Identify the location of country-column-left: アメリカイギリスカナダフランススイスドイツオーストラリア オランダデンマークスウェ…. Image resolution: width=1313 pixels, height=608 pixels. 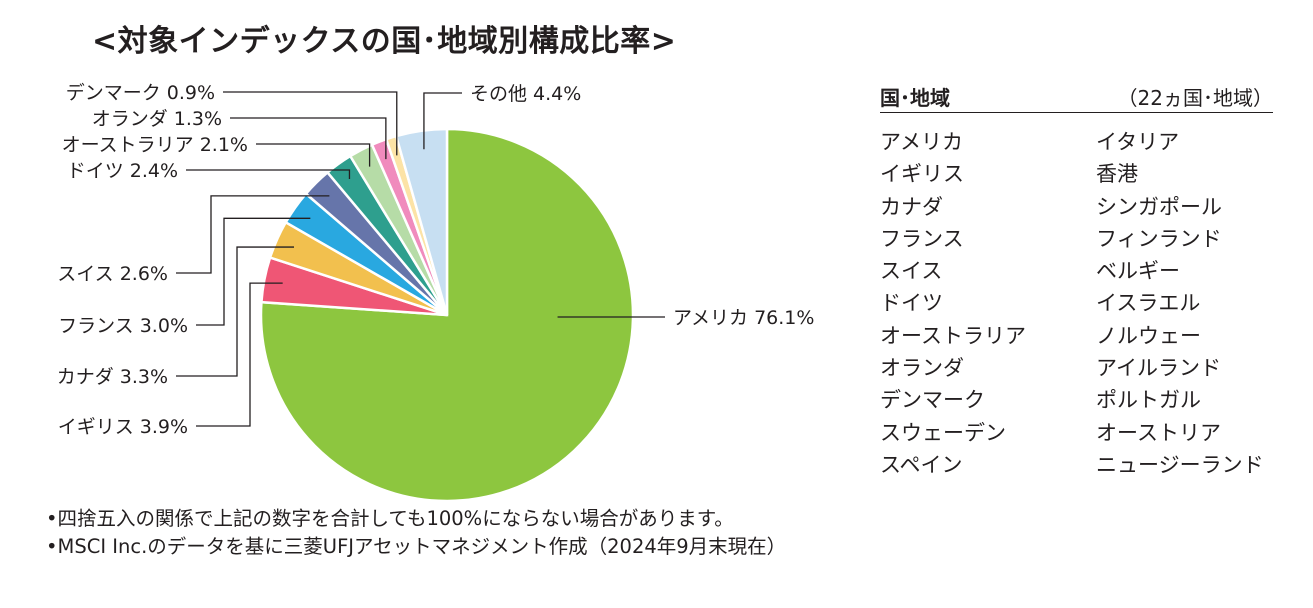
(953, 303).